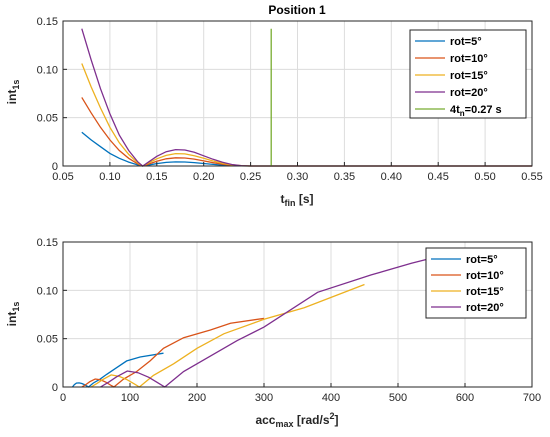 The height and width of the screenshot is (437, 550). What do you see at coordinates (531, 177) in the screenshot?
I see `x-tick-label: 0.55` at bounding box center [531, 177].